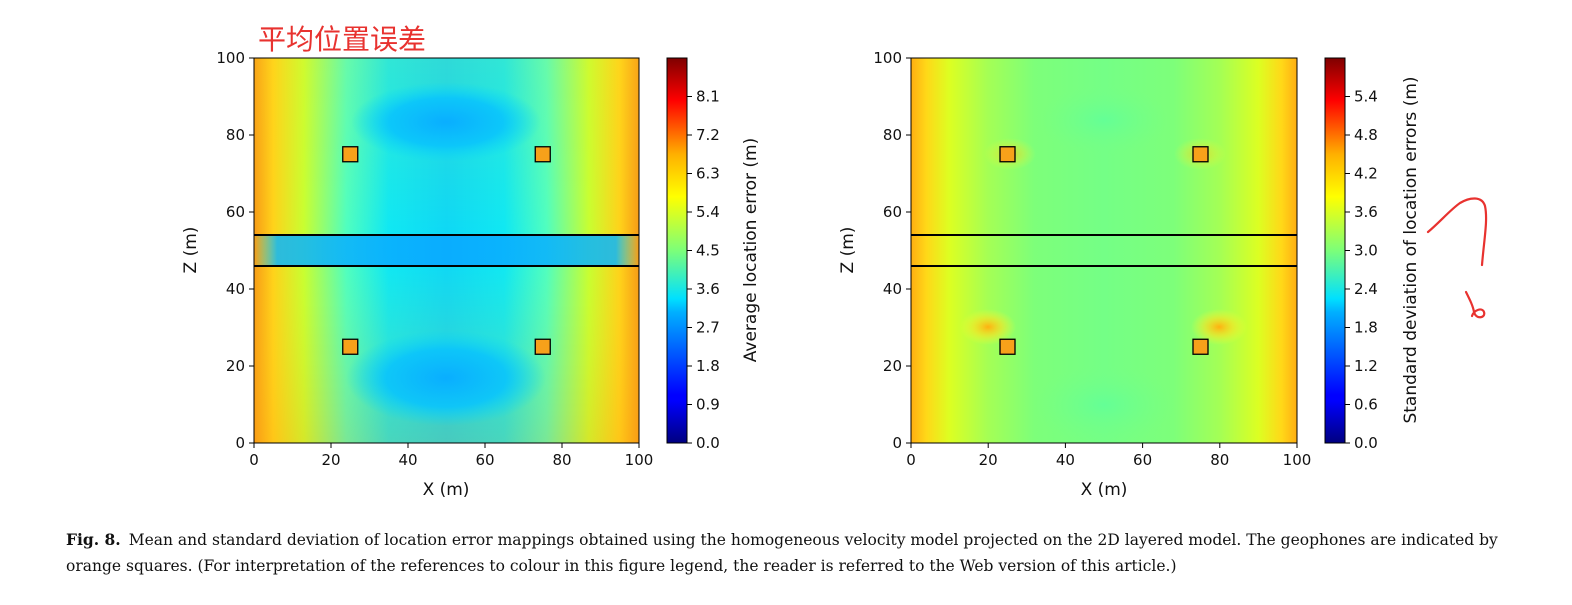  I want to click on right-x-tick-label: 80, so click(1219, 460).